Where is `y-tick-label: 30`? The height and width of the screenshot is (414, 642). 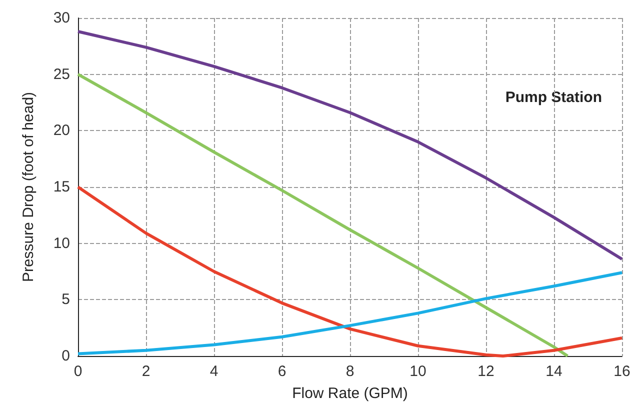
y-tick-label: 30 is located at coordinates (61, 18).